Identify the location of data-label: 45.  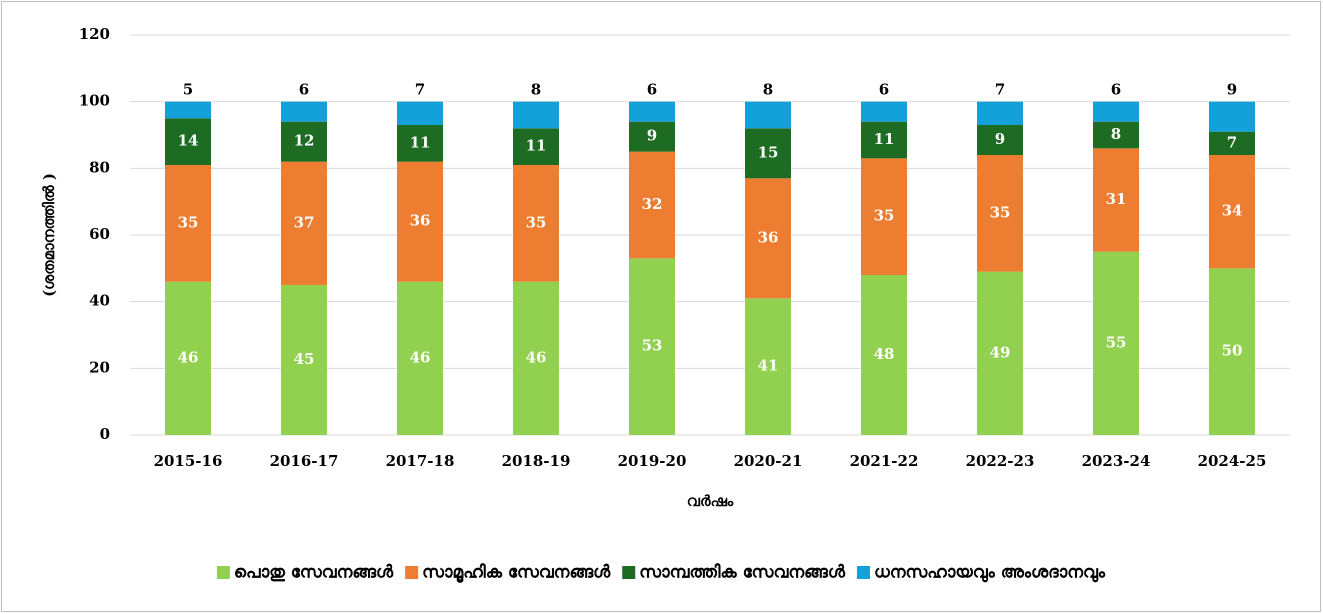
(304, 359).